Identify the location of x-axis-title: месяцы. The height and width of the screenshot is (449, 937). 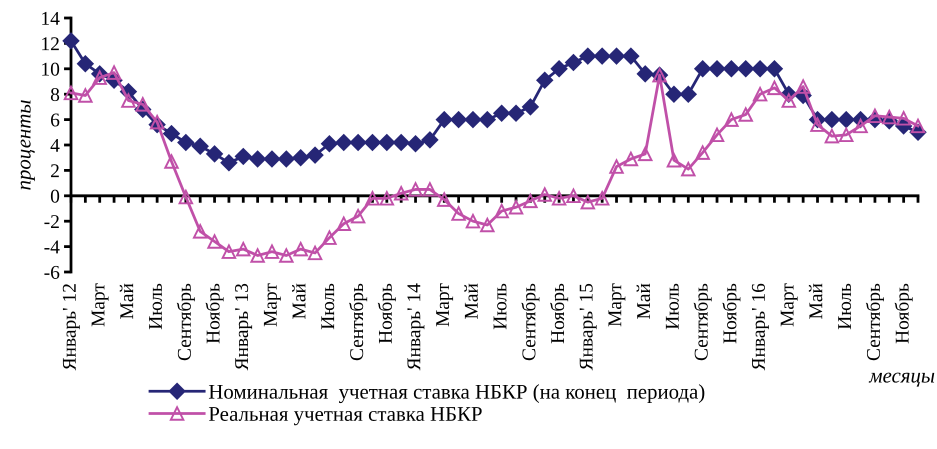
(901, 379).